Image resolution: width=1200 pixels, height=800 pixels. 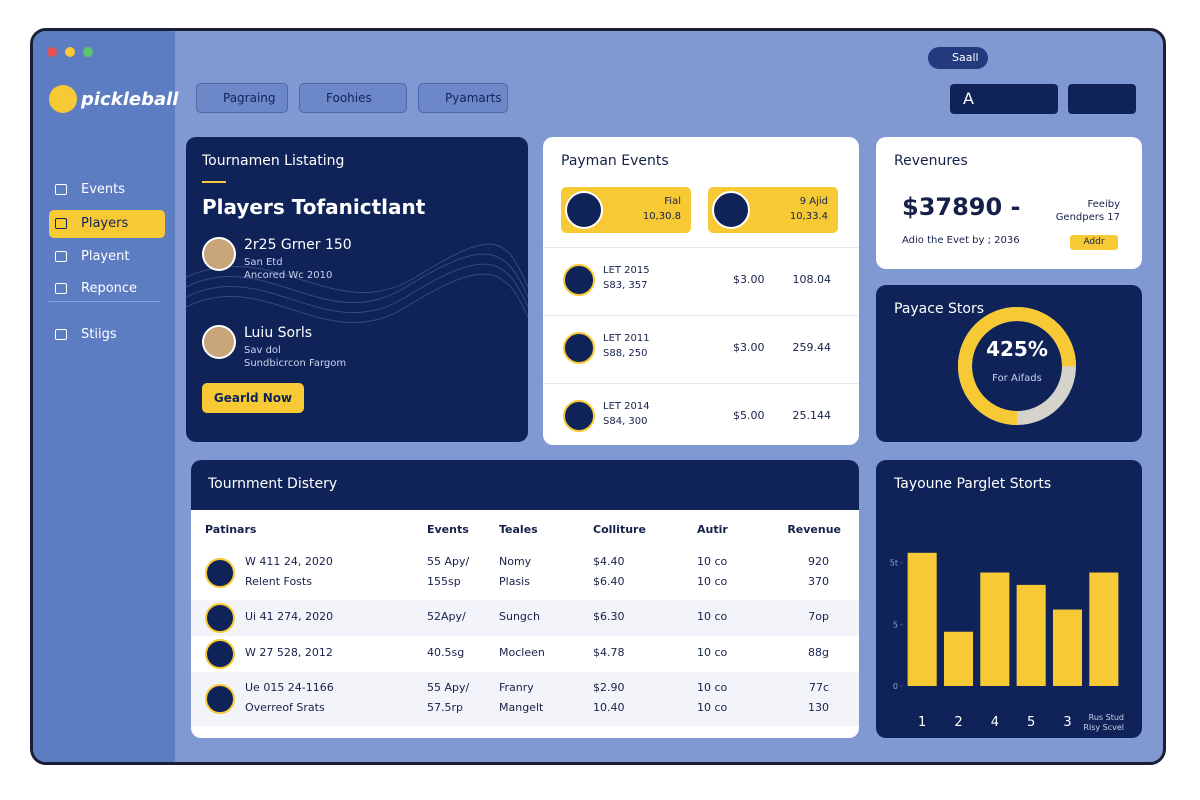 What do you see at coordinates (1017, 378) in the screenshot?
I see `donut-caption: For Aifads` at bounding box center [1017, 378].